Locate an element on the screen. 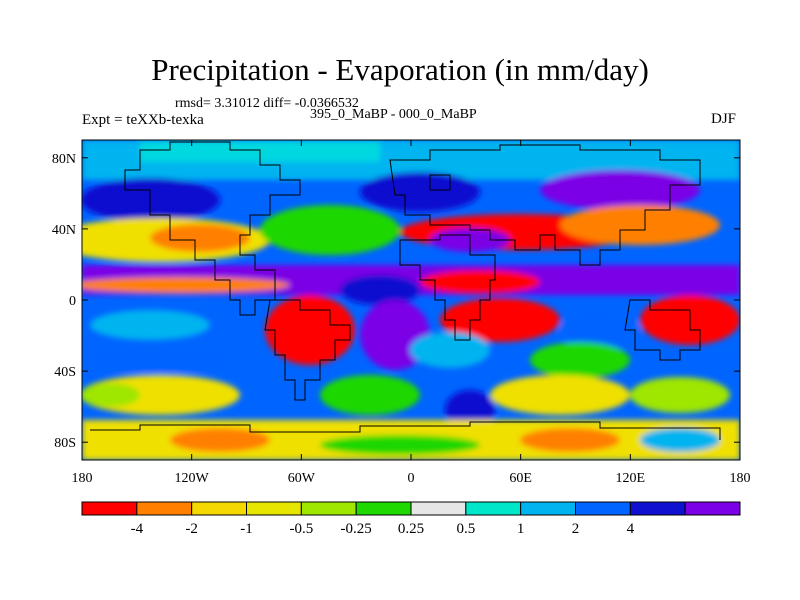 Image resolution: width=800 pixels, height=600 pixels. lon-tick-label: 0 is located at coordinates (411, 478).